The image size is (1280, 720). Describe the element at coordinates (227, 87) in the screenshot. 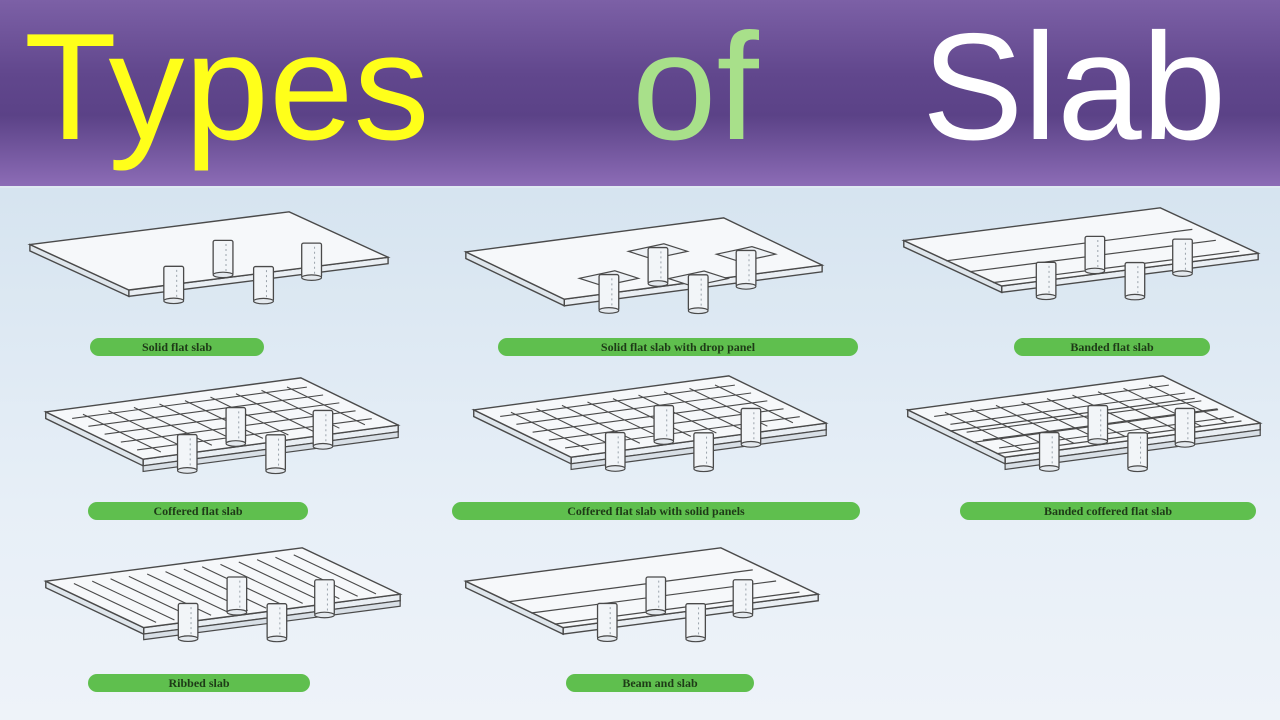

I see `title-word-types: Types` at that location.